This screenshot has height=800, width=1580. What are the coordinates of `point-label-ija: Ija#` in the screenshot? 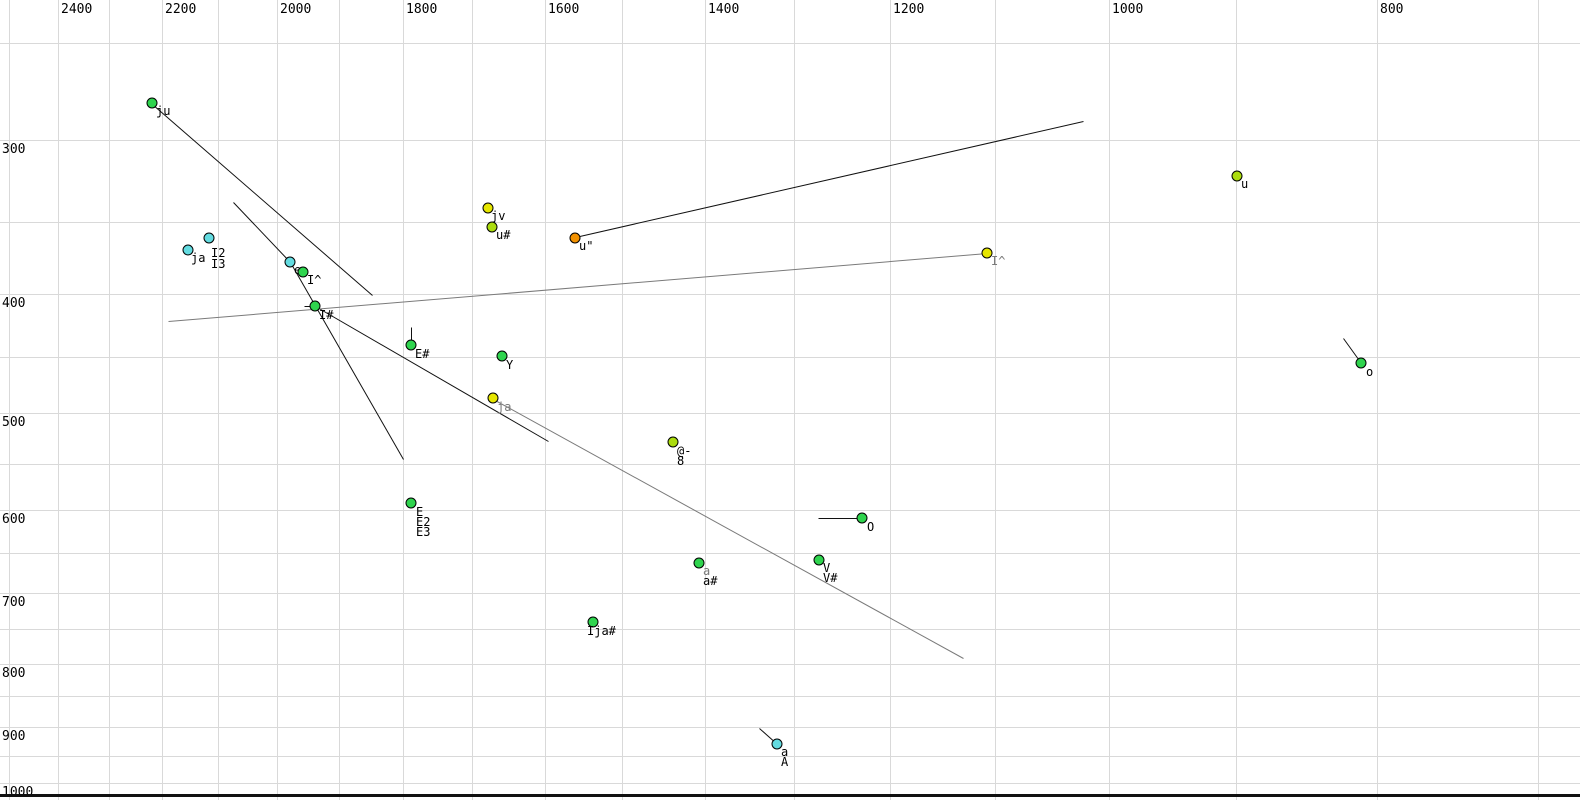 It's located at (601, 631).